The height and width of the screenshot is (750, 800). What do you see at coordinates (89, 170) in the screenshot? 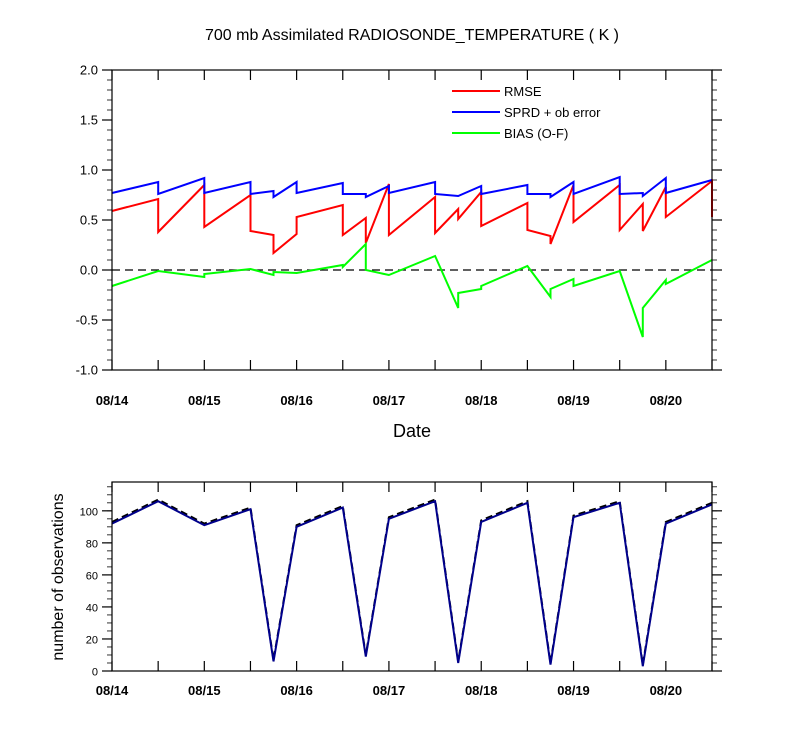
I see `y-tick-label: 1.0` at bounding box center [89, 170].